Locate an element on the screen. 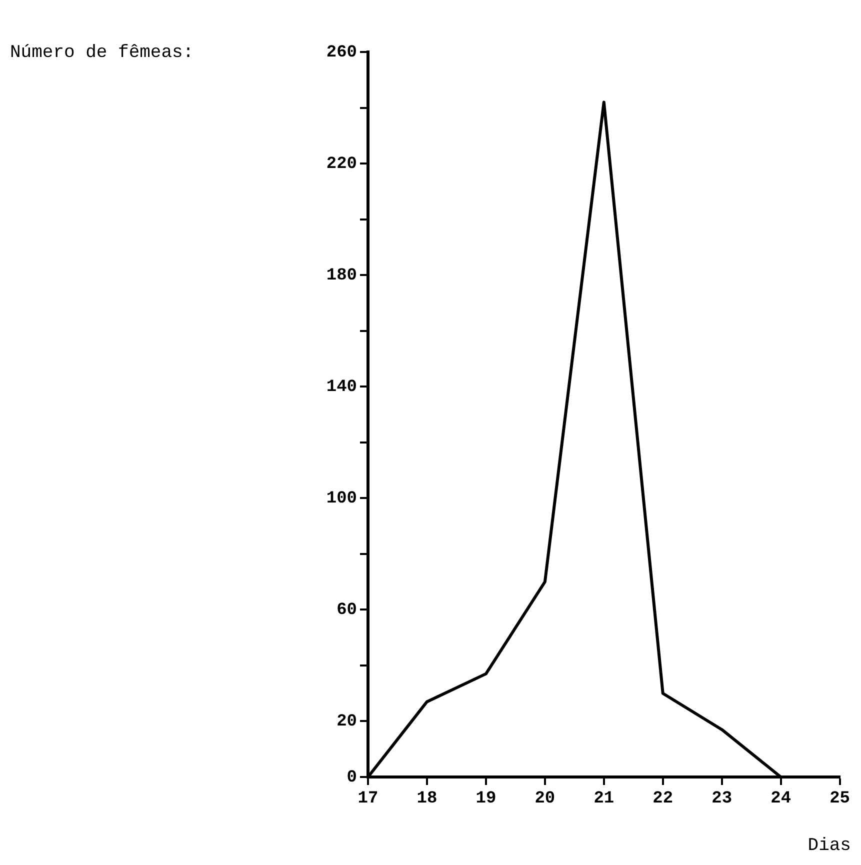 The image size is (861, 865). y-tick-label: 180 is located at coordinates (341, 276).